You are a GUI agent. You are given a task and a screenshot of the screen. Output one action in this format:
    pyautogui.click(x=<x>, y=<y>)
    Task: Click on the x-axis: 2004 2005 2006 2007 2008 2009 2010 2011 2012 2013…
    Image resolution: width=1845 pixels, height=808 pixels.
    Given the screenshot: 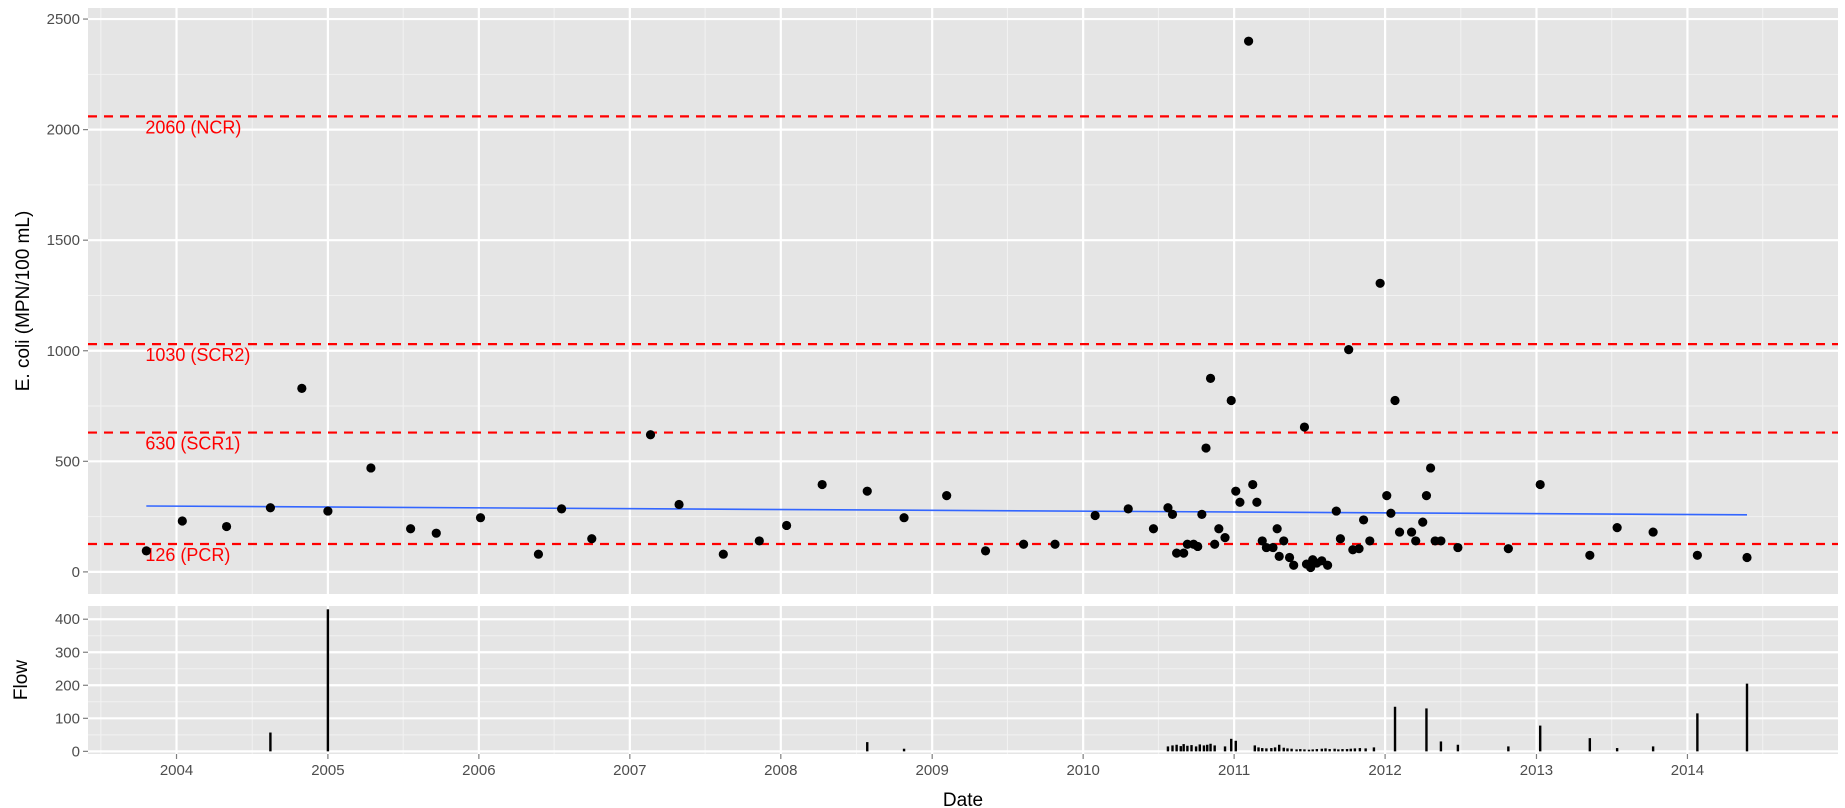 What is the action you would take?
    pyautogui.click(x=932, y=766)
    